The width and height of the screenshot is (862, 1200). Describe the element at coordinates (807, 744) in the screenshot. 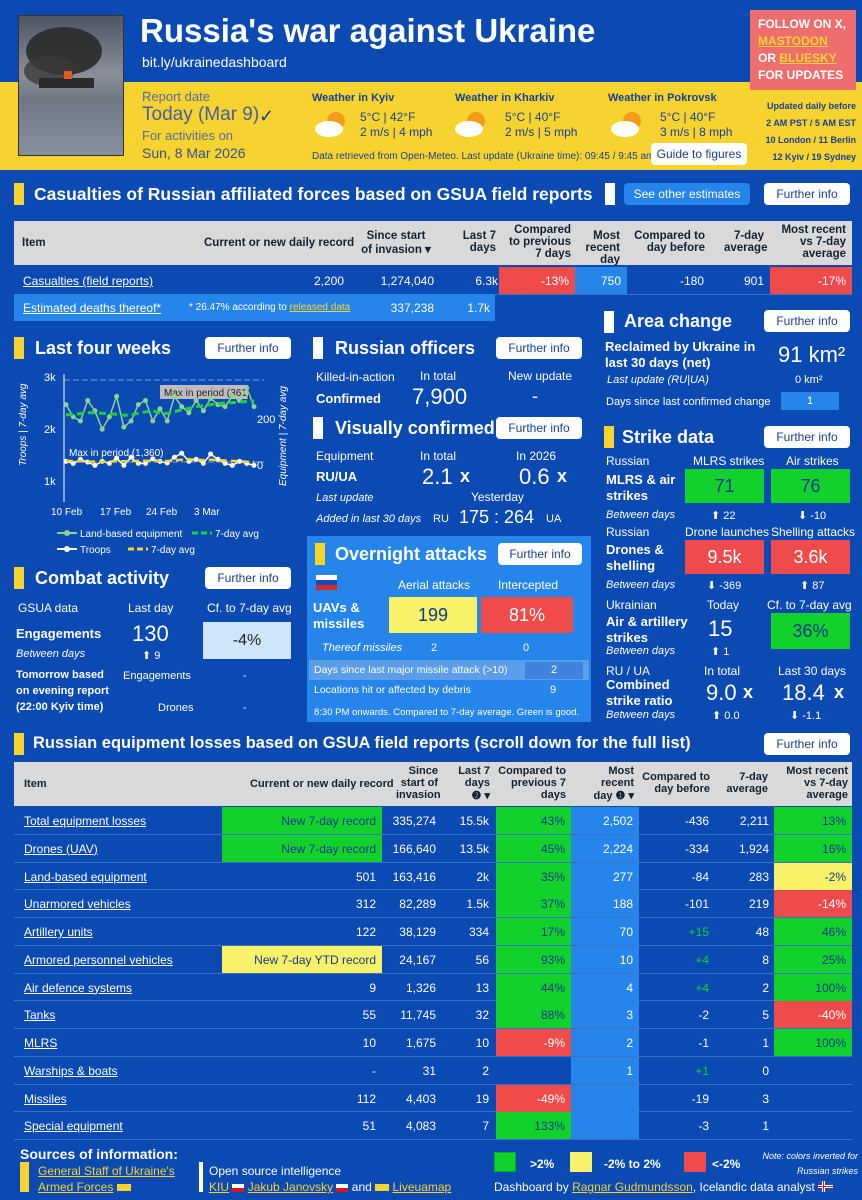

I see `equipment-info-button: Further info` at that location.